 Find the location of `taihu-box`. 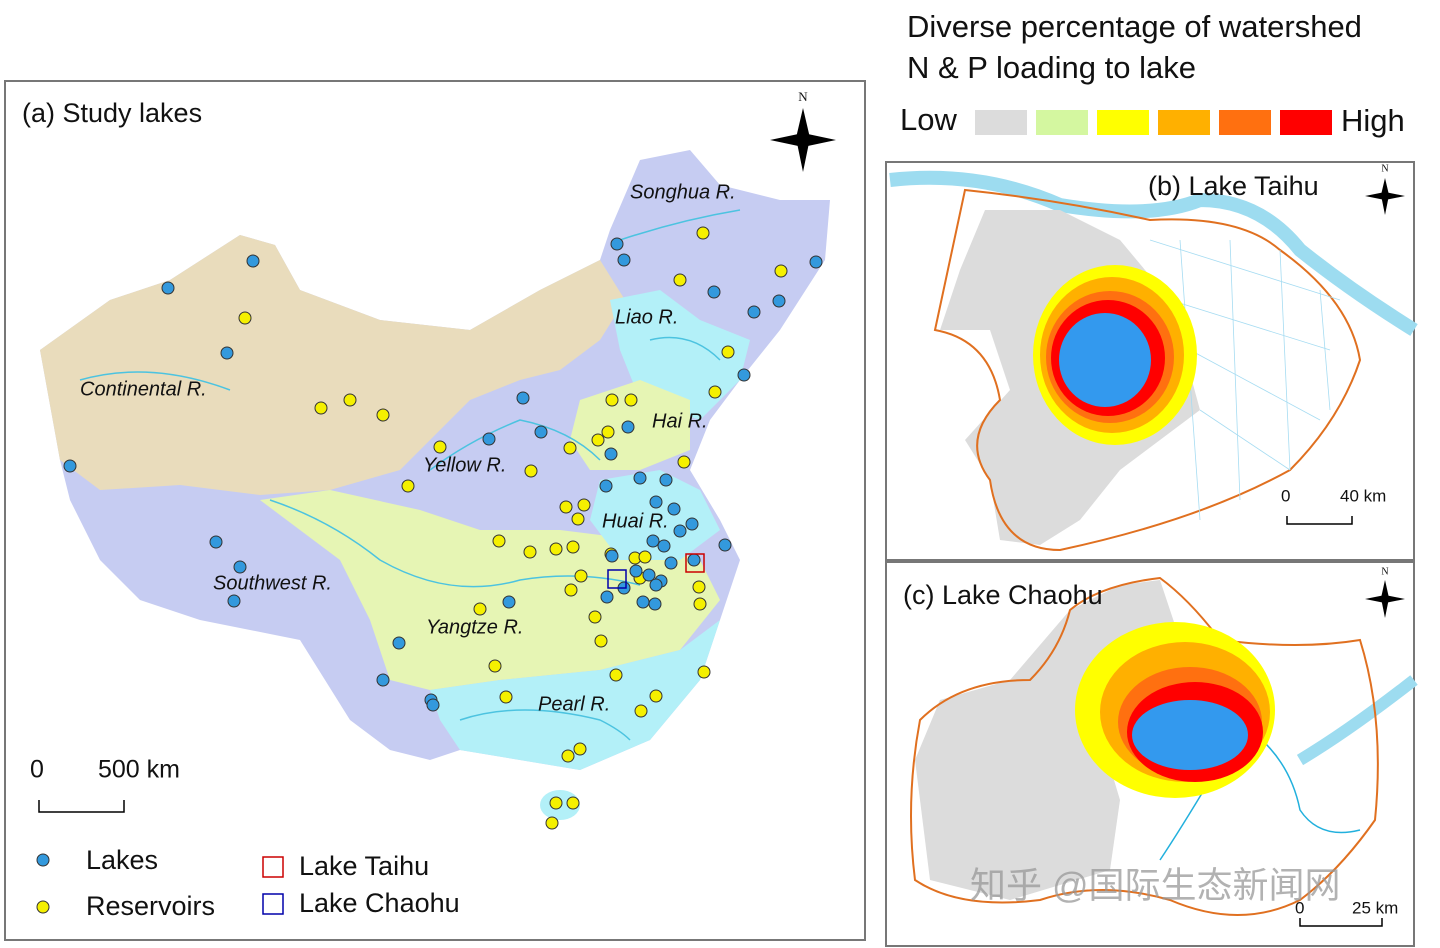

taihu-box is located at coordinates (695, 563).